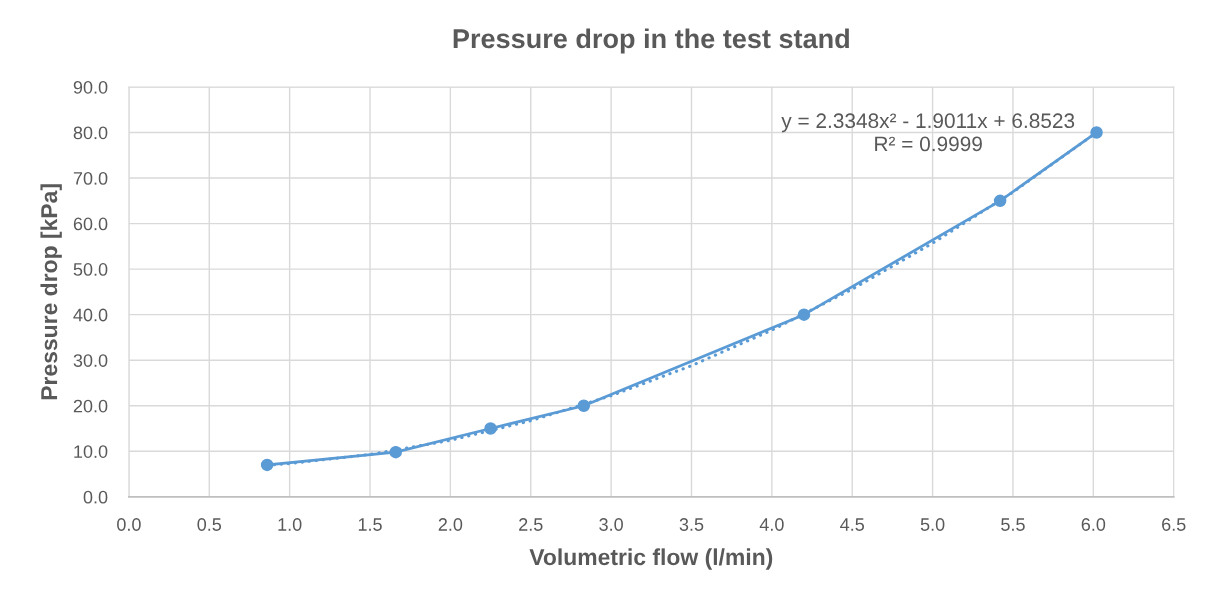 This screenshot has width=1205, height=596. What do you see at coordinates (1174, 524) in the screenshot?
I see `x-tick-label: 6.5` at bounding box center [1174, 524].